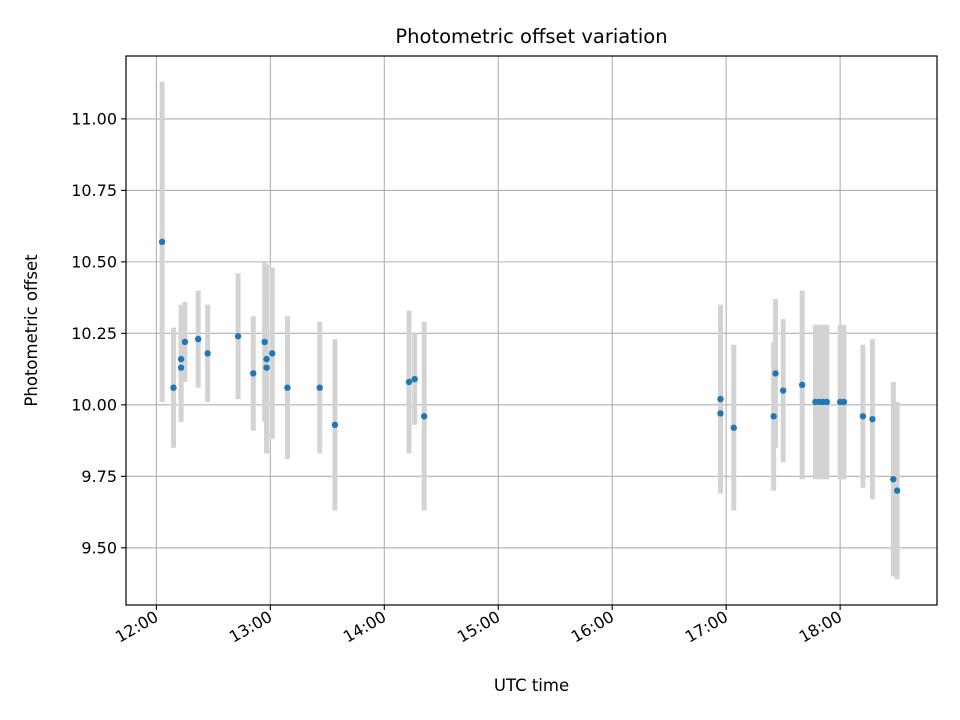 Image resolution: width=960 pixels, height=720 pixels. I want to click on y-tick-label: 10.25, so click(94, 333).